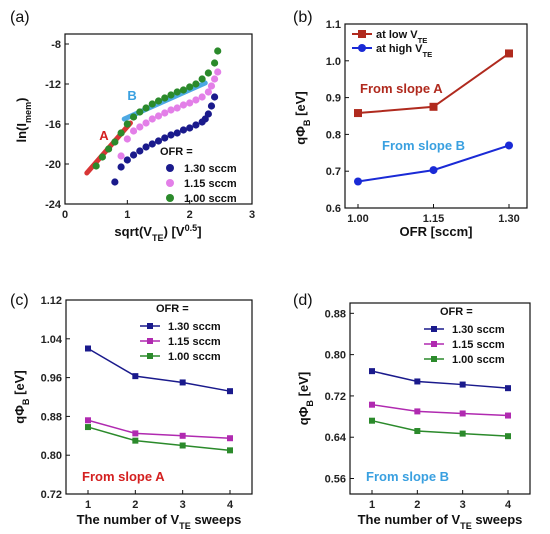 Image resolution: width=550 pixels, height=534 pixels. I want to click on ytick-label-c: 0.96, so click(51, 379).